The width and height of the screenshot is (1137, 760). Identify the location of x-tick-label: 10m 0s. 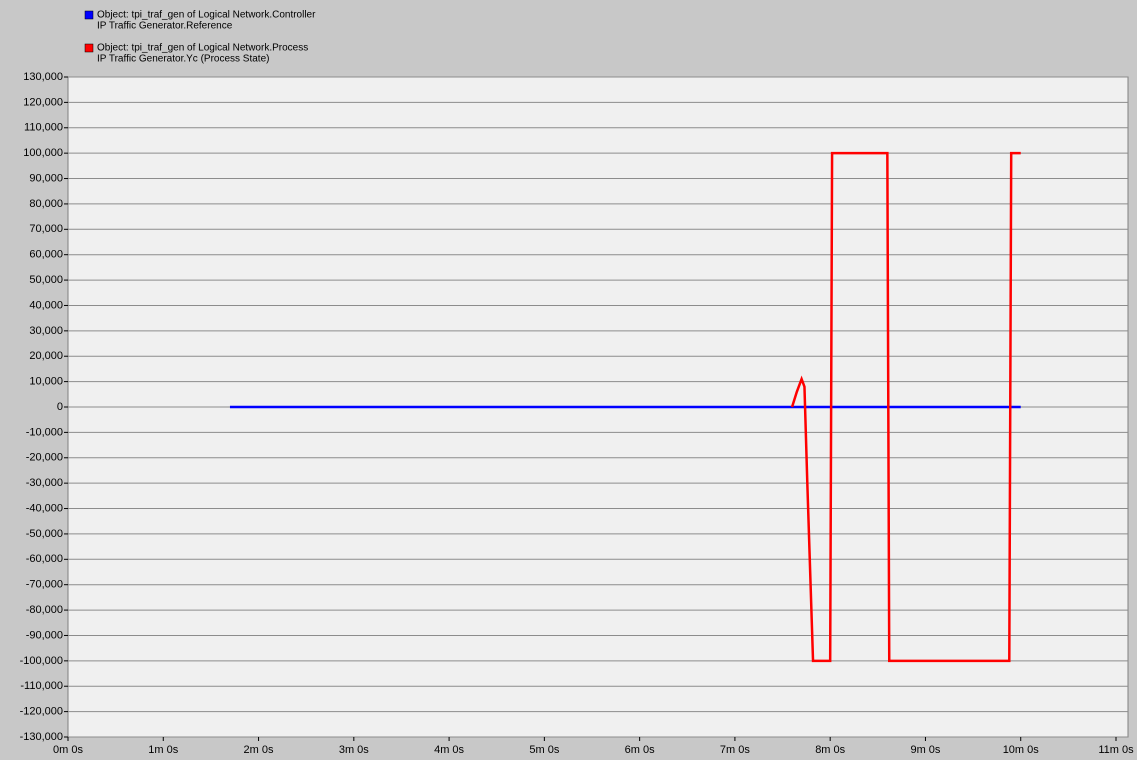
(1021, 750).